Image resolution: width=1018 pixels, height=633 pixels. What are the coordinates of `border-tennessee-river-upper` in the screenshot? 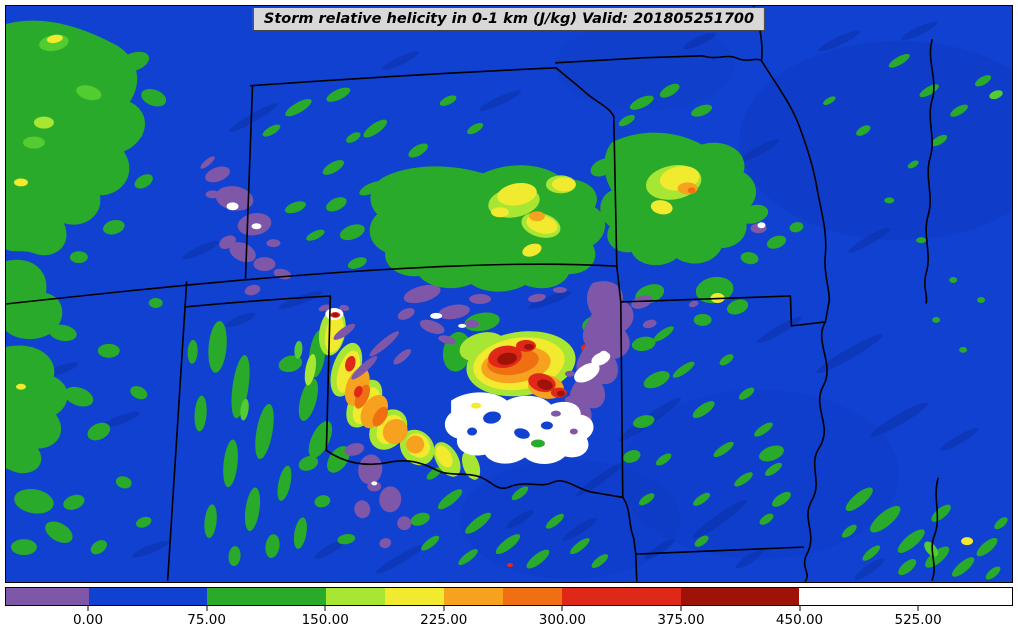 It's located at (929, 171).